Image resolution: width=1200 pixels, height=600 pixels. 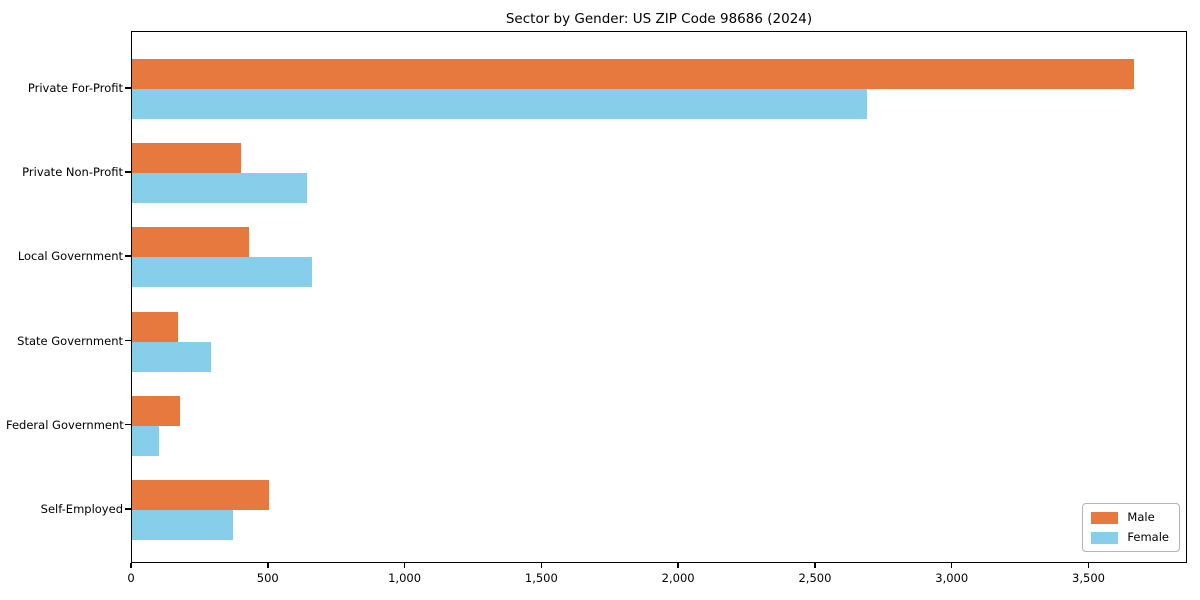 What do you see at coordinates (81, 509) in the screenshot?
I see `y-tick-label: Self-Employed` at bounding box center [81, 509].